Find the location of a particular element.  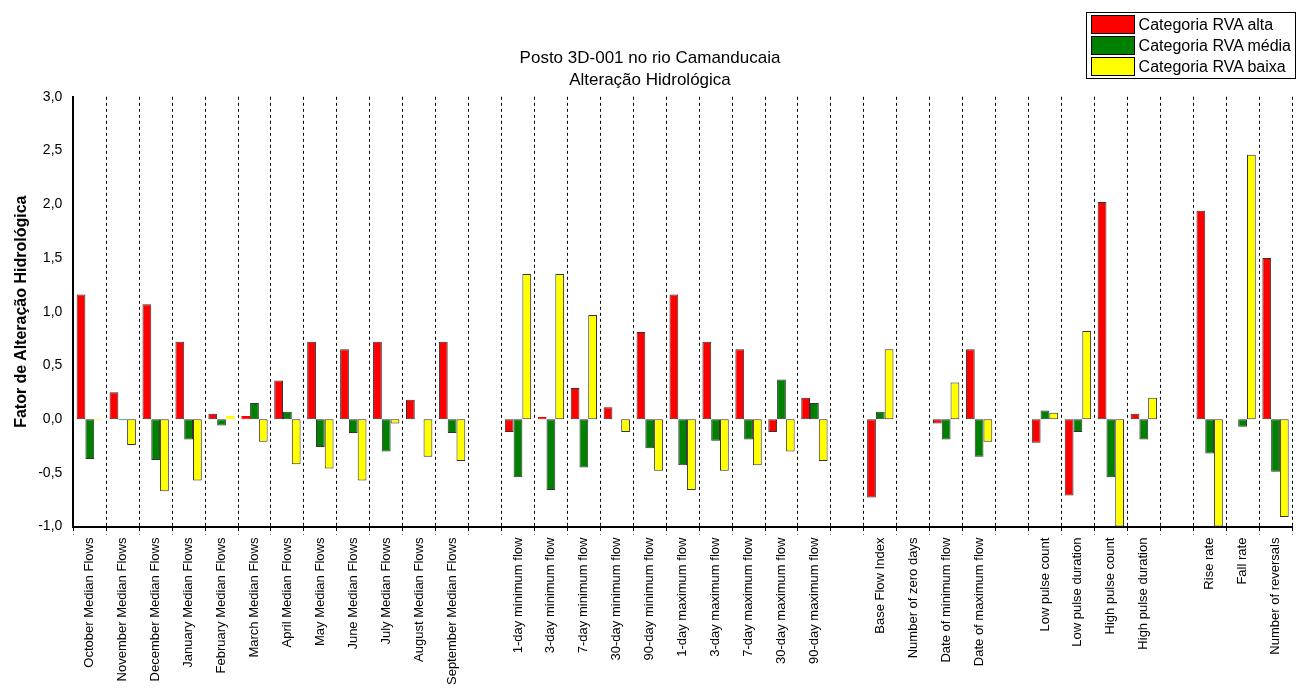

y-tick-label: 3,0 is located at coordinates (52, 95).